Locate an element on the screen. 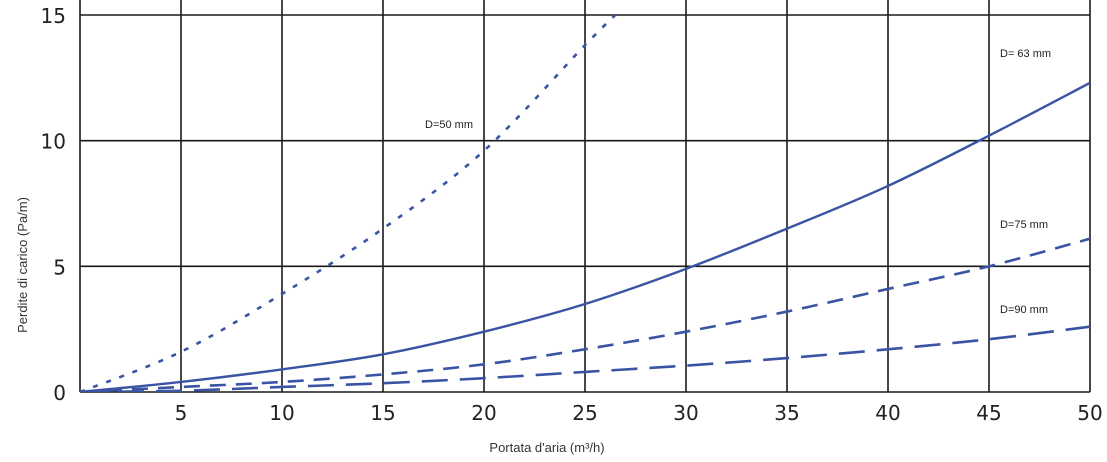 The image size is (1107, 462). series-label-d-50-mm: D=50 mm is located at coordinates (449, 125).